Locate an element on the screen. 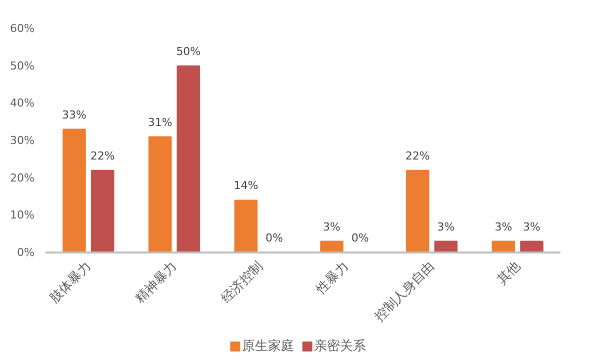  y-tick-label: 10% is located at coordinates (22, 215).